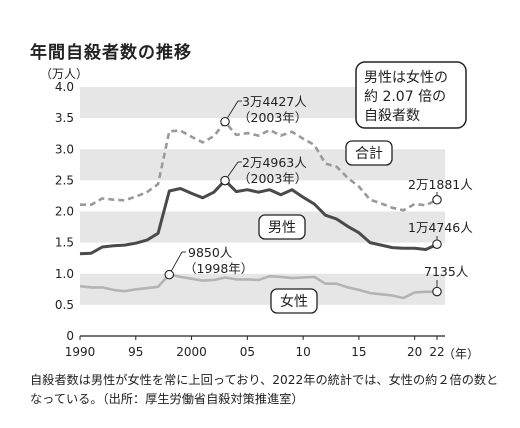  What do you see at coordinates (191, 352) in the screenshot?
I see `x-tick-label: 2000` at bounding box center [191, 352].